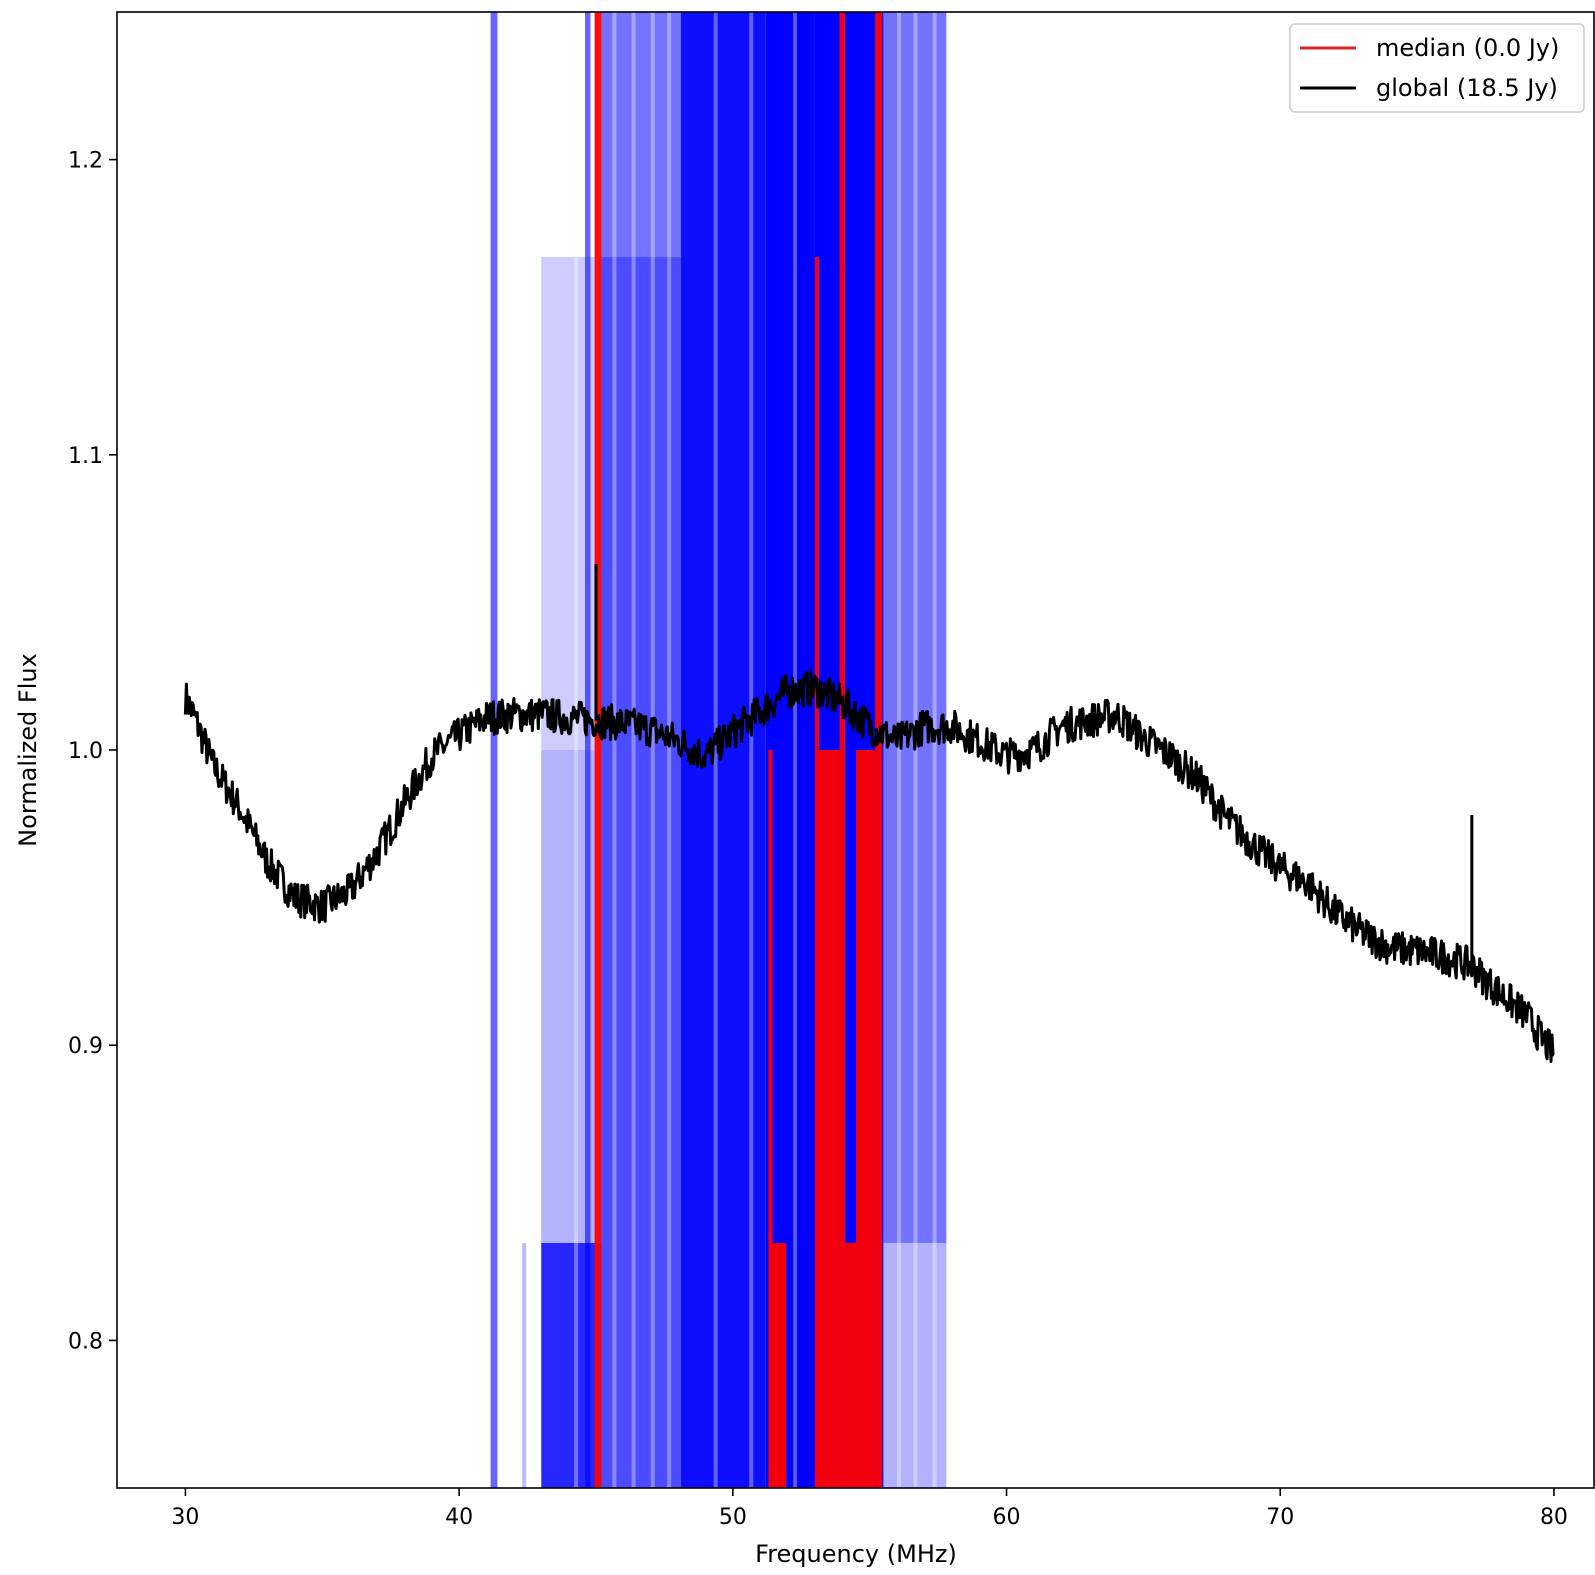  I want to click on y-tick-label-3: 1.1, so click(85, 456).